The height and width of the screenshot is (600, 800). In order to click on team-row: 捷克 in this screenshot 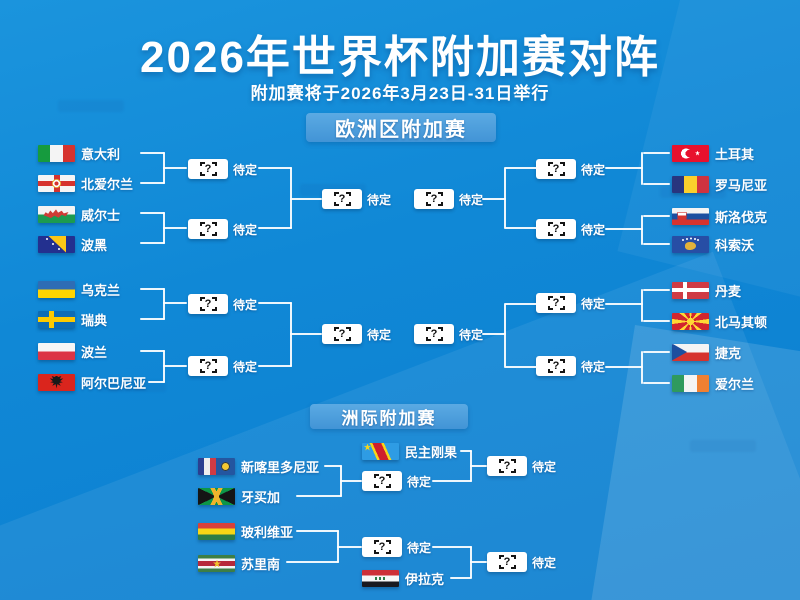, I will do `click(706, 352)`.